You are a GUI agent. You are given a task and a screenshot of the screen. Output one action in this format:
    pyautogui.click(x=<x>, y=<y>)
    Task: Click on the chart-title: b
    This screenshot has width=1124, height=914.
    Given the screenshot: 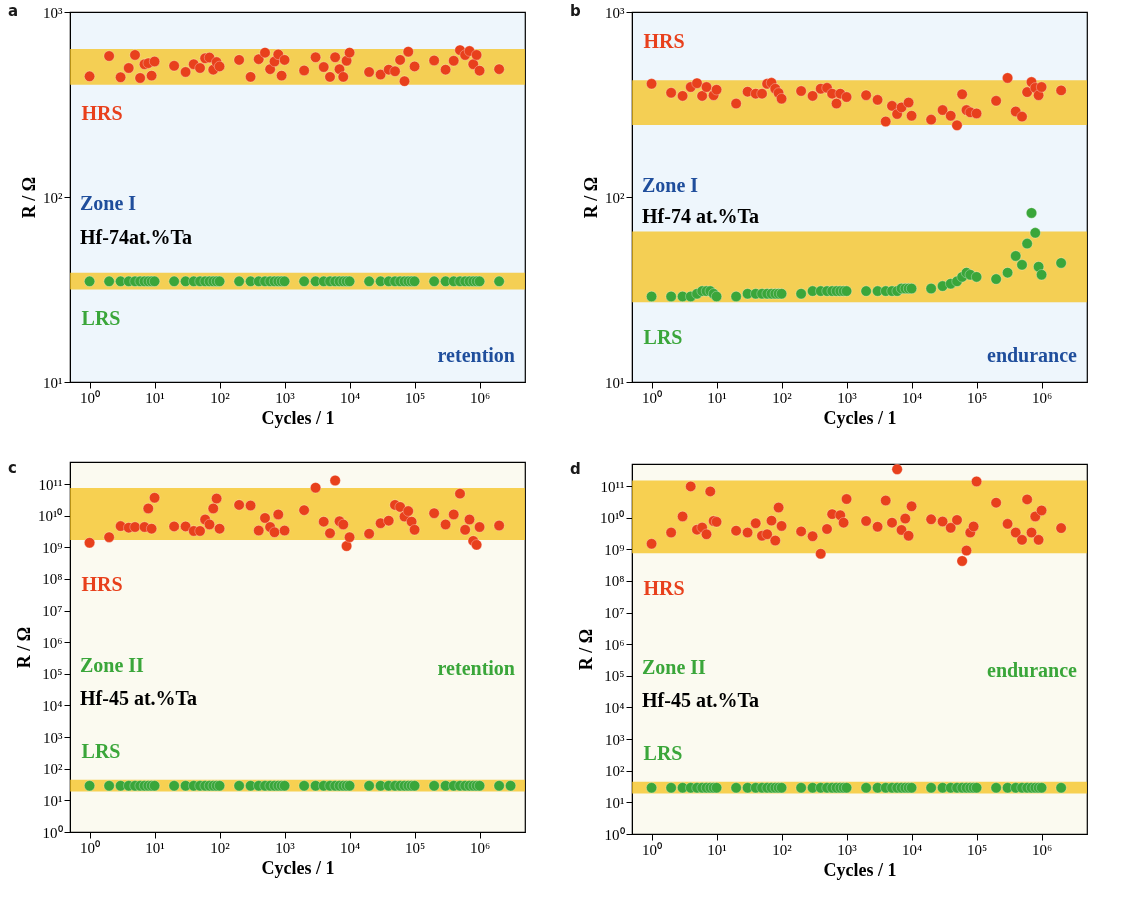 What is the action you would take?
    pyautogui.click(x=575, y=11)
    